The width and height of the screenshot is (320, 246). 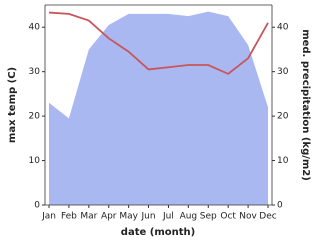 What do you see at coordinates (35, 72) in the screenshot?
I see `y-tick-label: 30` at bounding box center [35, 72].